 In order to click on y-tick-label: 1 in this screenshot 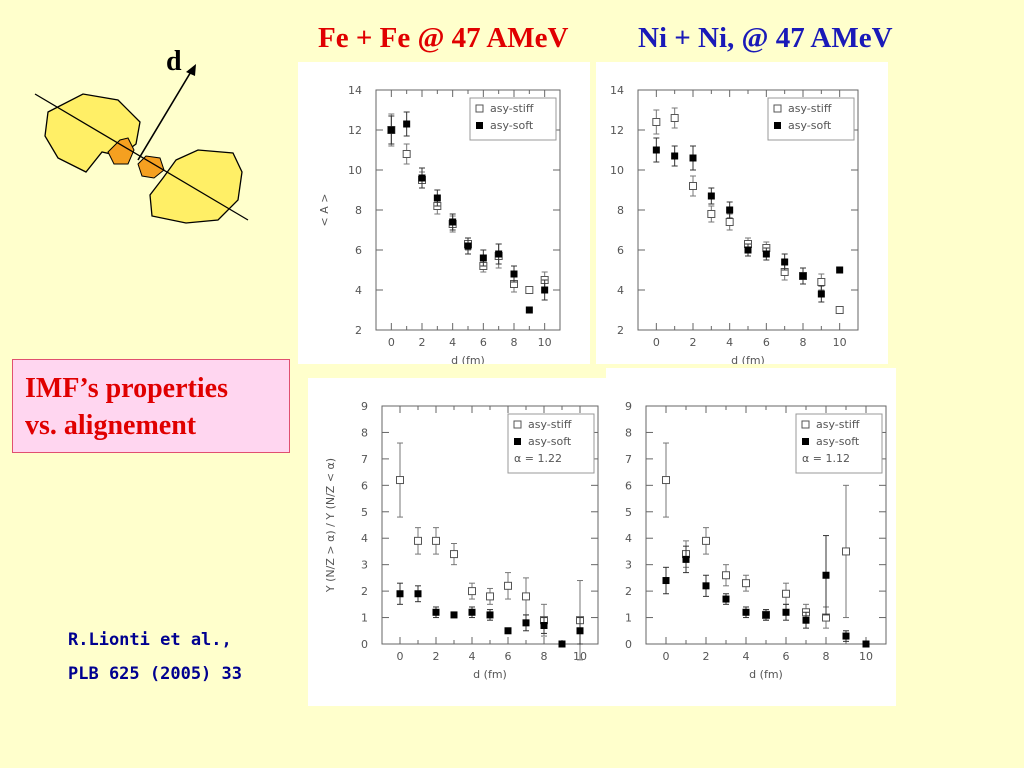, I will do `click(628, 618)`.